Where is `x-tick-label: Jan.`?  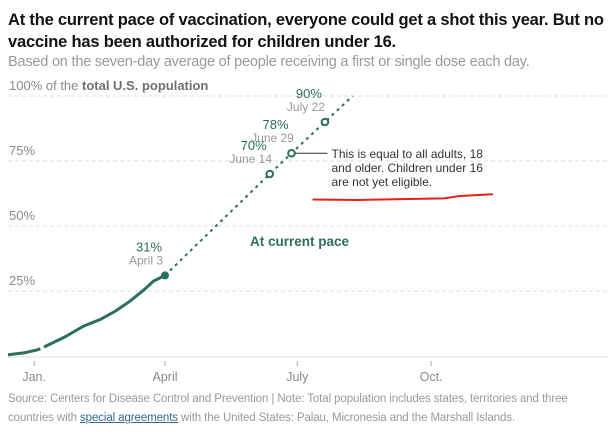
x-tick-label: Jan. is located at coordinates (34, 377).